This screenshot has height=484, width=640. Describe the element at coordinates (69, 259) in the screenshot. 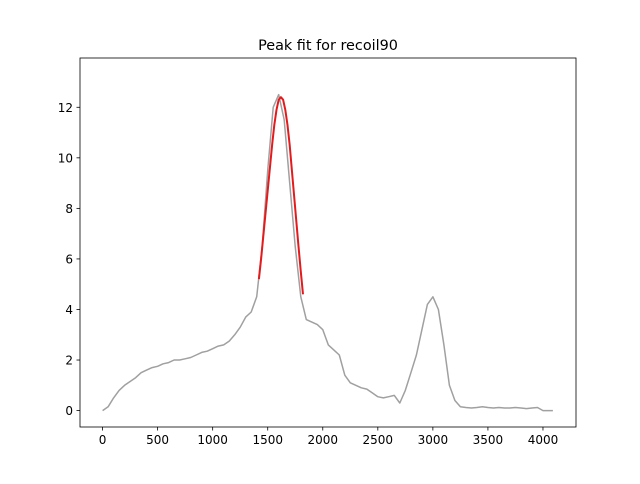

I see `y-tick-label: 6` at that location.